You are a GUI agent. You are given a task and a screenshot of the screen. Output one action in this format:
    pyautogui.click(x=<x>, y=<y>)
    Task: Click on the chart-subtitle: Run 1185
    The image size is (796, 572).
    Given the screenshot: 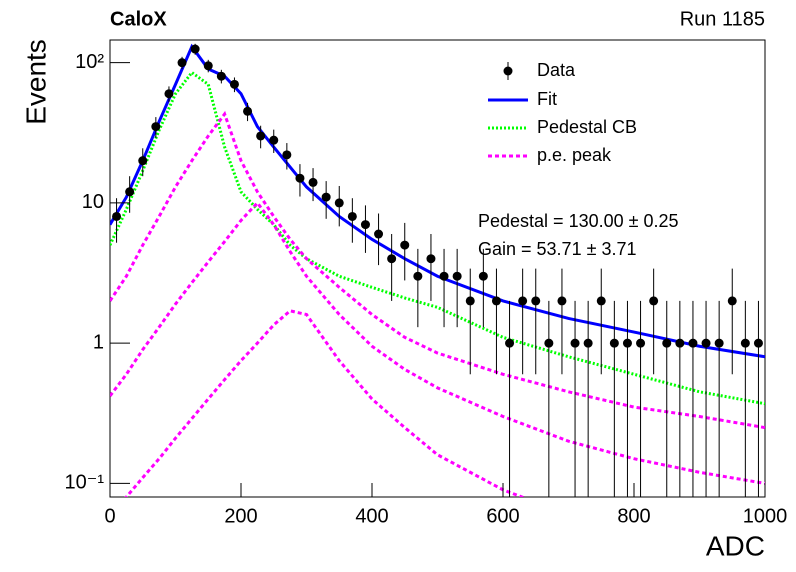 What is the action you would take?
    pyautogui.click(x=722, y=19)
    